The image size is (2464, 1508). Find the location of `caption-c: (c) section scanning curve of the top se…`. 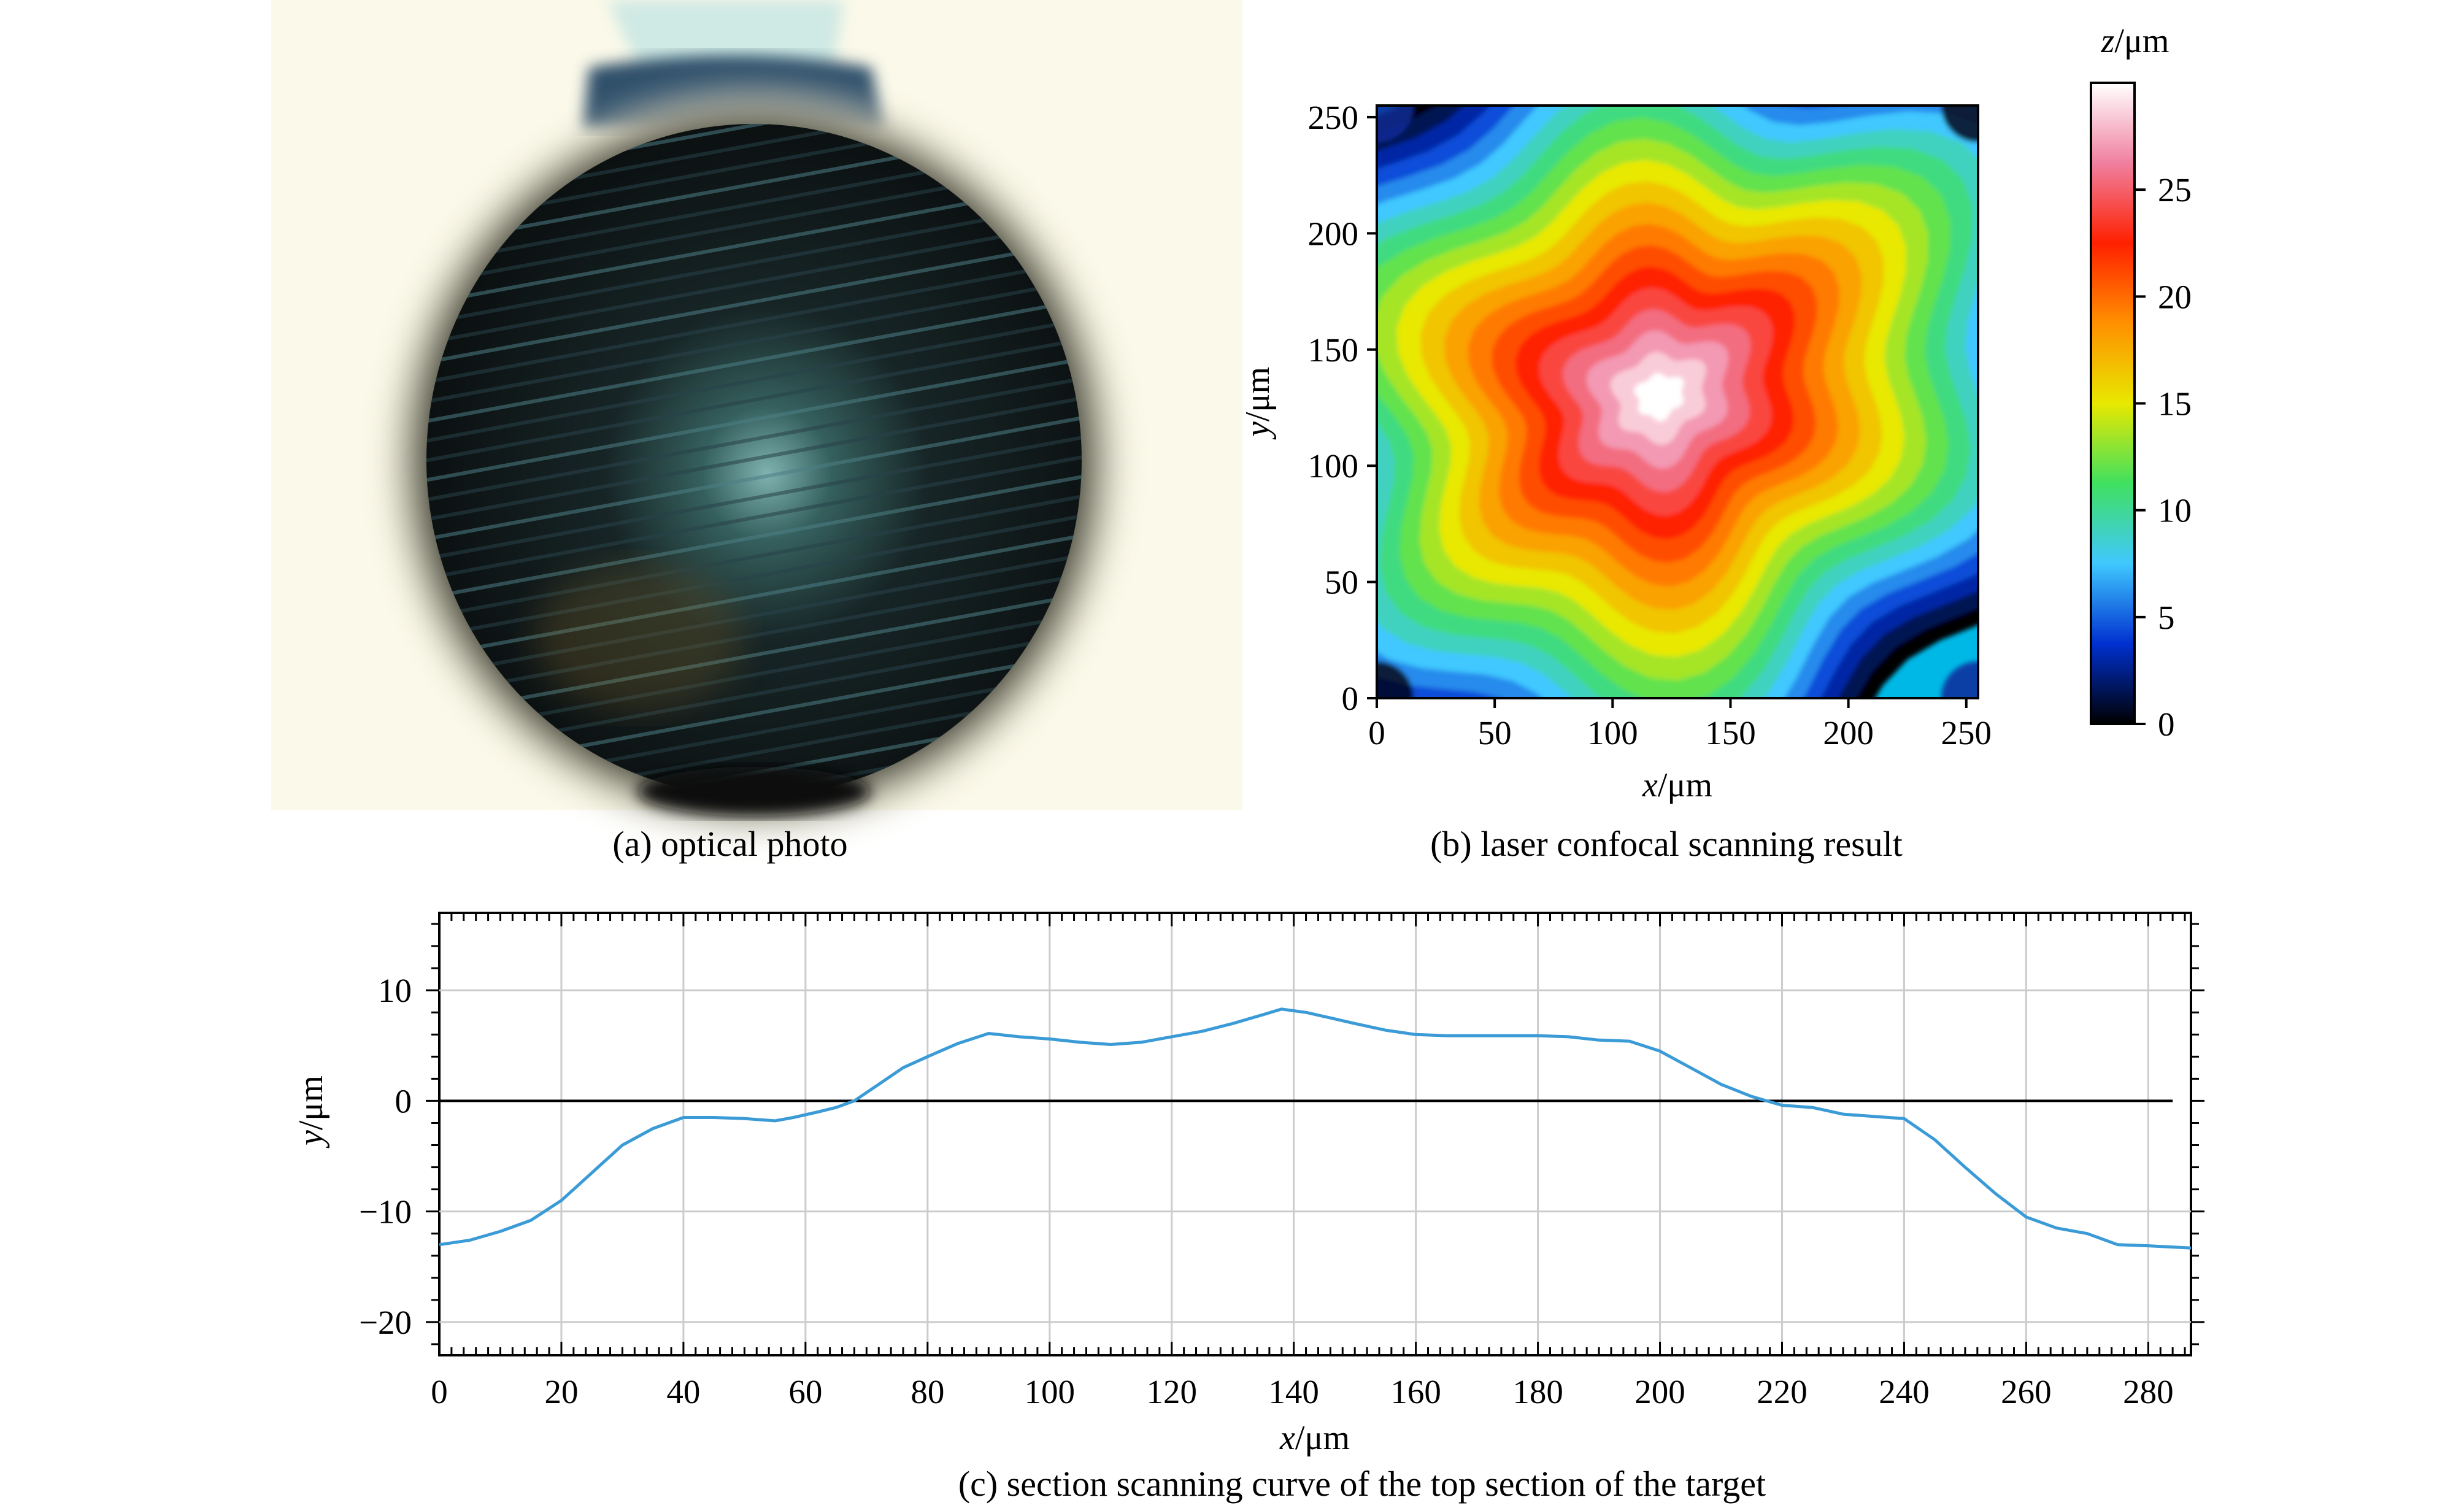

caption-c: (c) section scanning curve of the top se… is located at coordinates (1362, 1484).